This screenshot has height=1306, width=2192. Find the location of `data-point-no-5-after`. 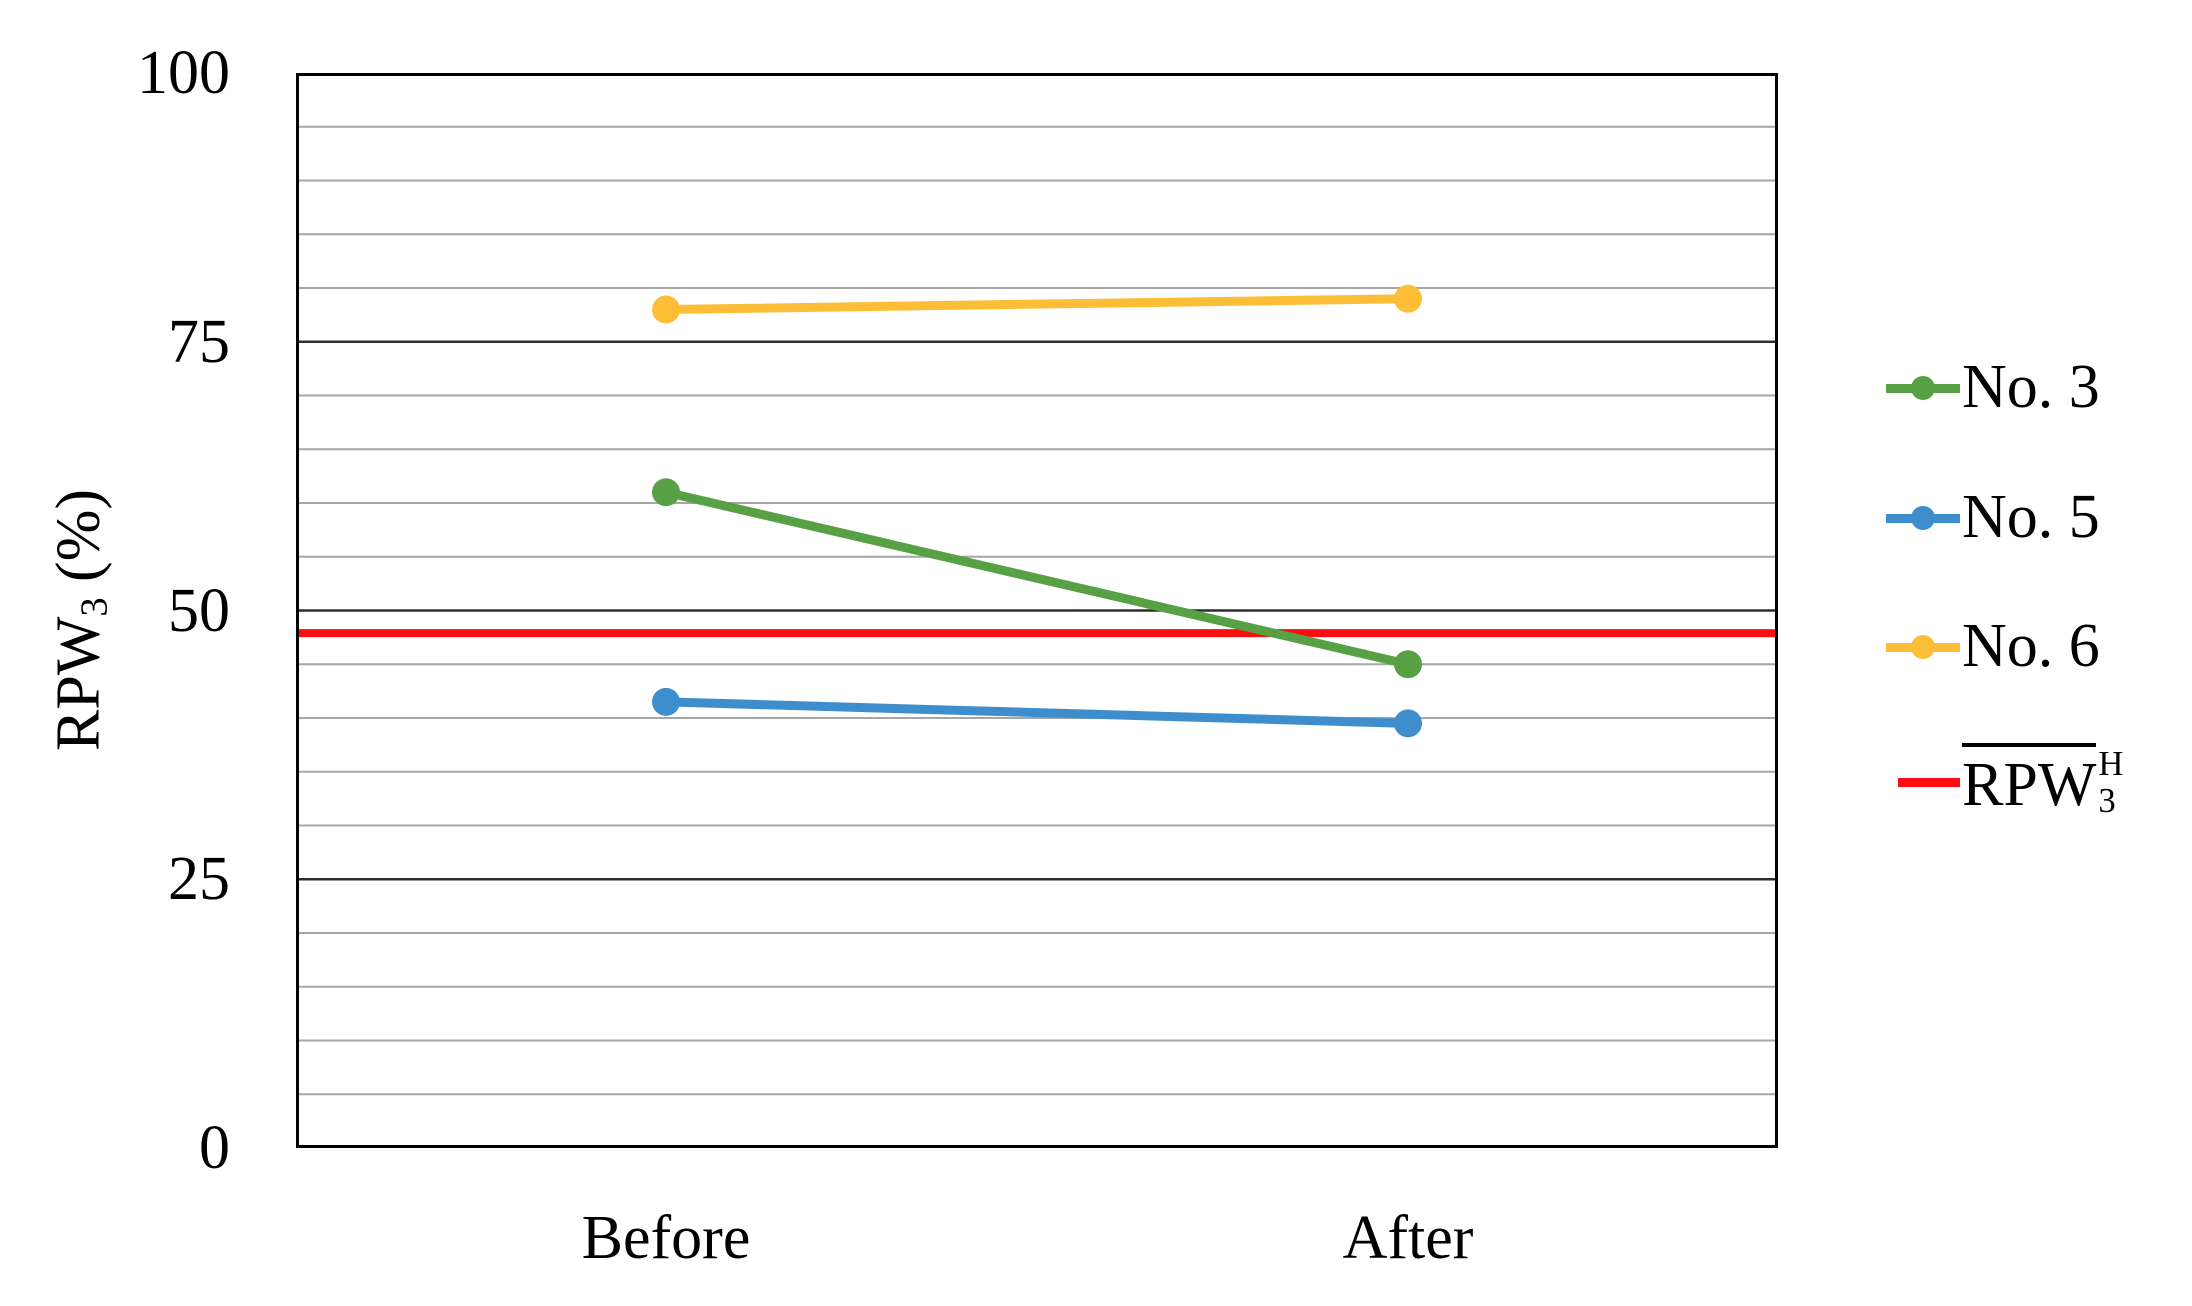

data-point-no-5-after is located at coordinates (1408, 723).